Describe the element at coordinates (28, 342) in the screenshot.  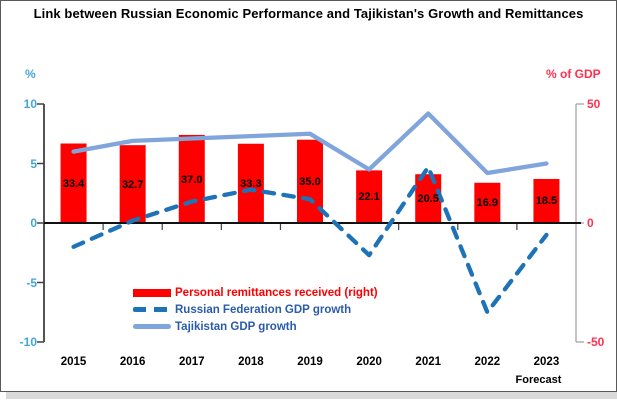
I see `left-axis-tick-label: -10` at that location.